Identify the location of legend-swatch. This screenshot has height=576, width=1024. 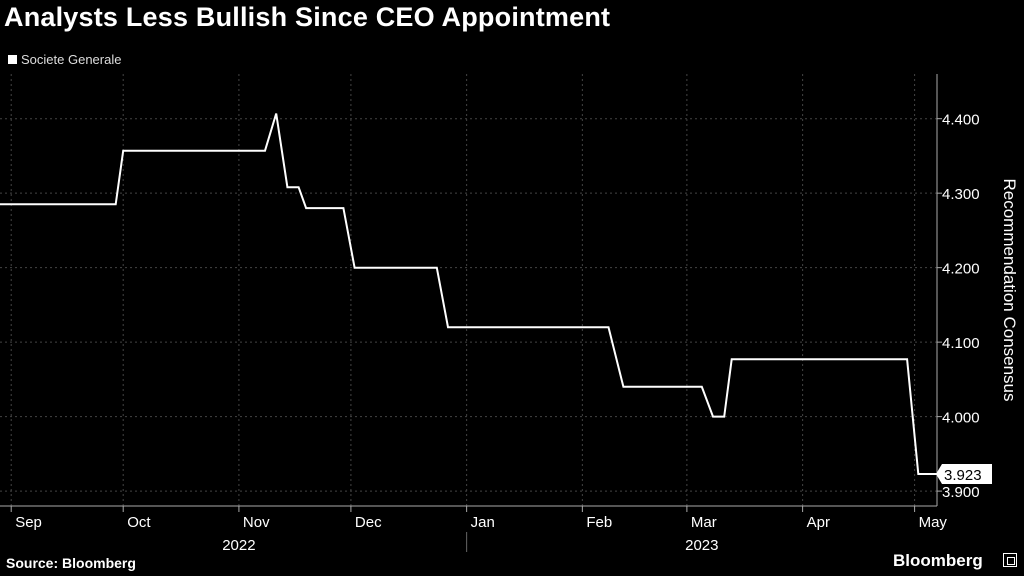
(12, 59).